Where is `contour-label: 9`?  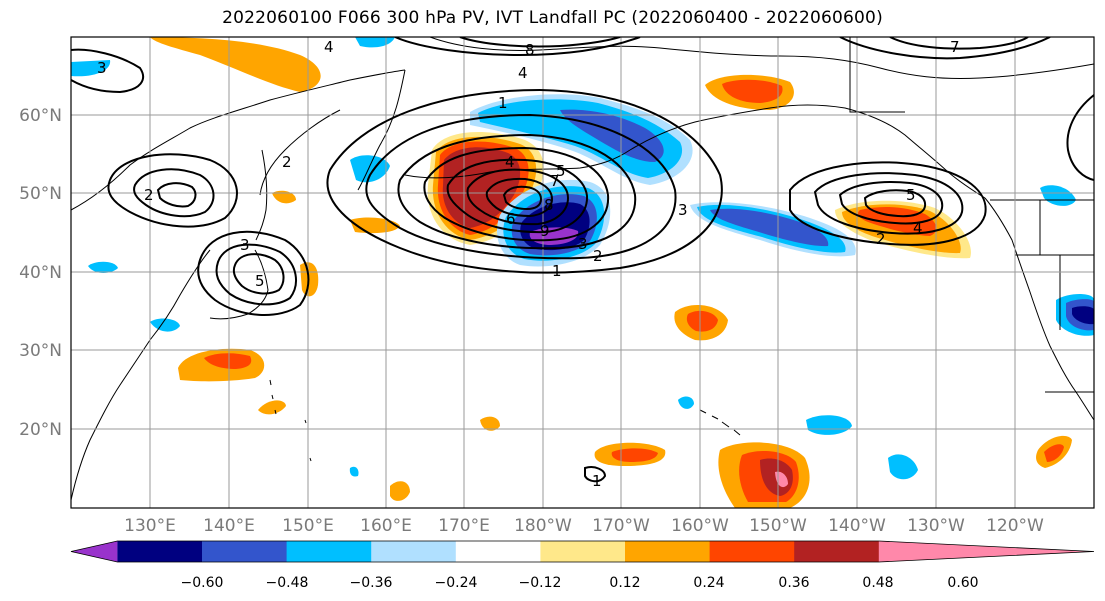
contour-label: 9 is located at coordinates (545, 231).